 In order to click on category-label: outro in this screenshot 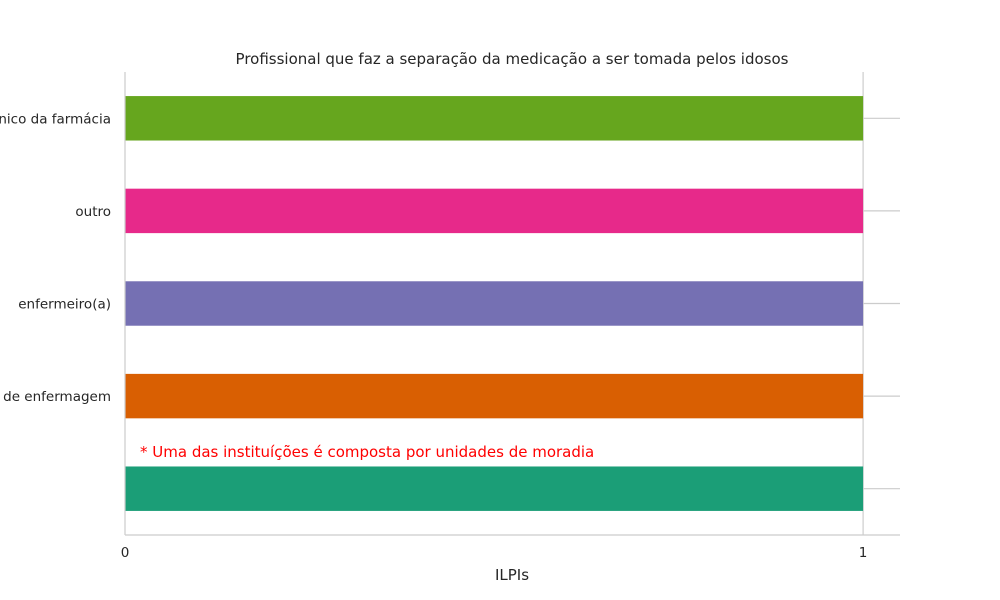, I will do `click(93, 212)`.